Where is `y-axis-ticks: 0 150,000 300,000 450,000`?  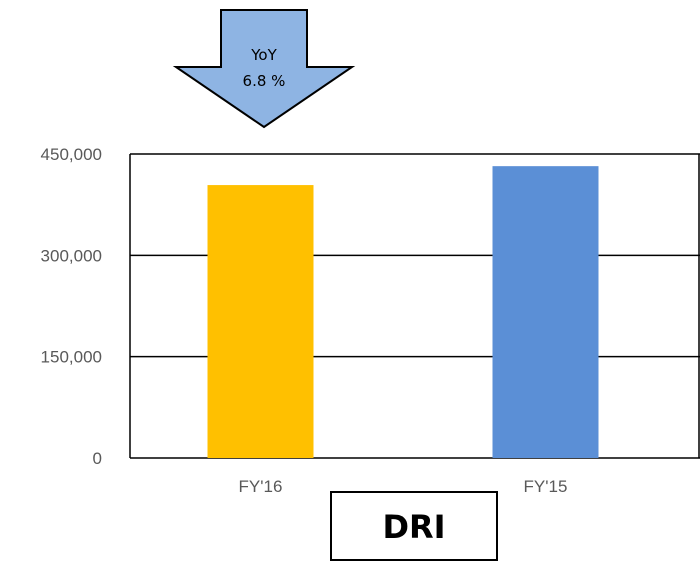
y-axis-ticks: 0 150,000 300,000 450,000 is located at coordinates (71, 306).